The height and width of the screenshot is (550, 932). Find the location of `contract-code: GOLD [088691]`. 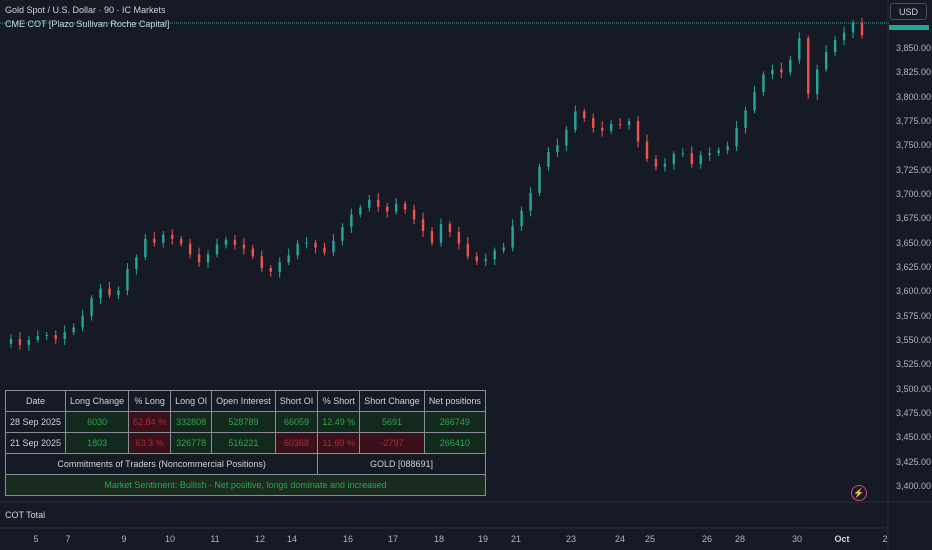

contract-code: GOLD [088691] is located at coordinates (401, 464).